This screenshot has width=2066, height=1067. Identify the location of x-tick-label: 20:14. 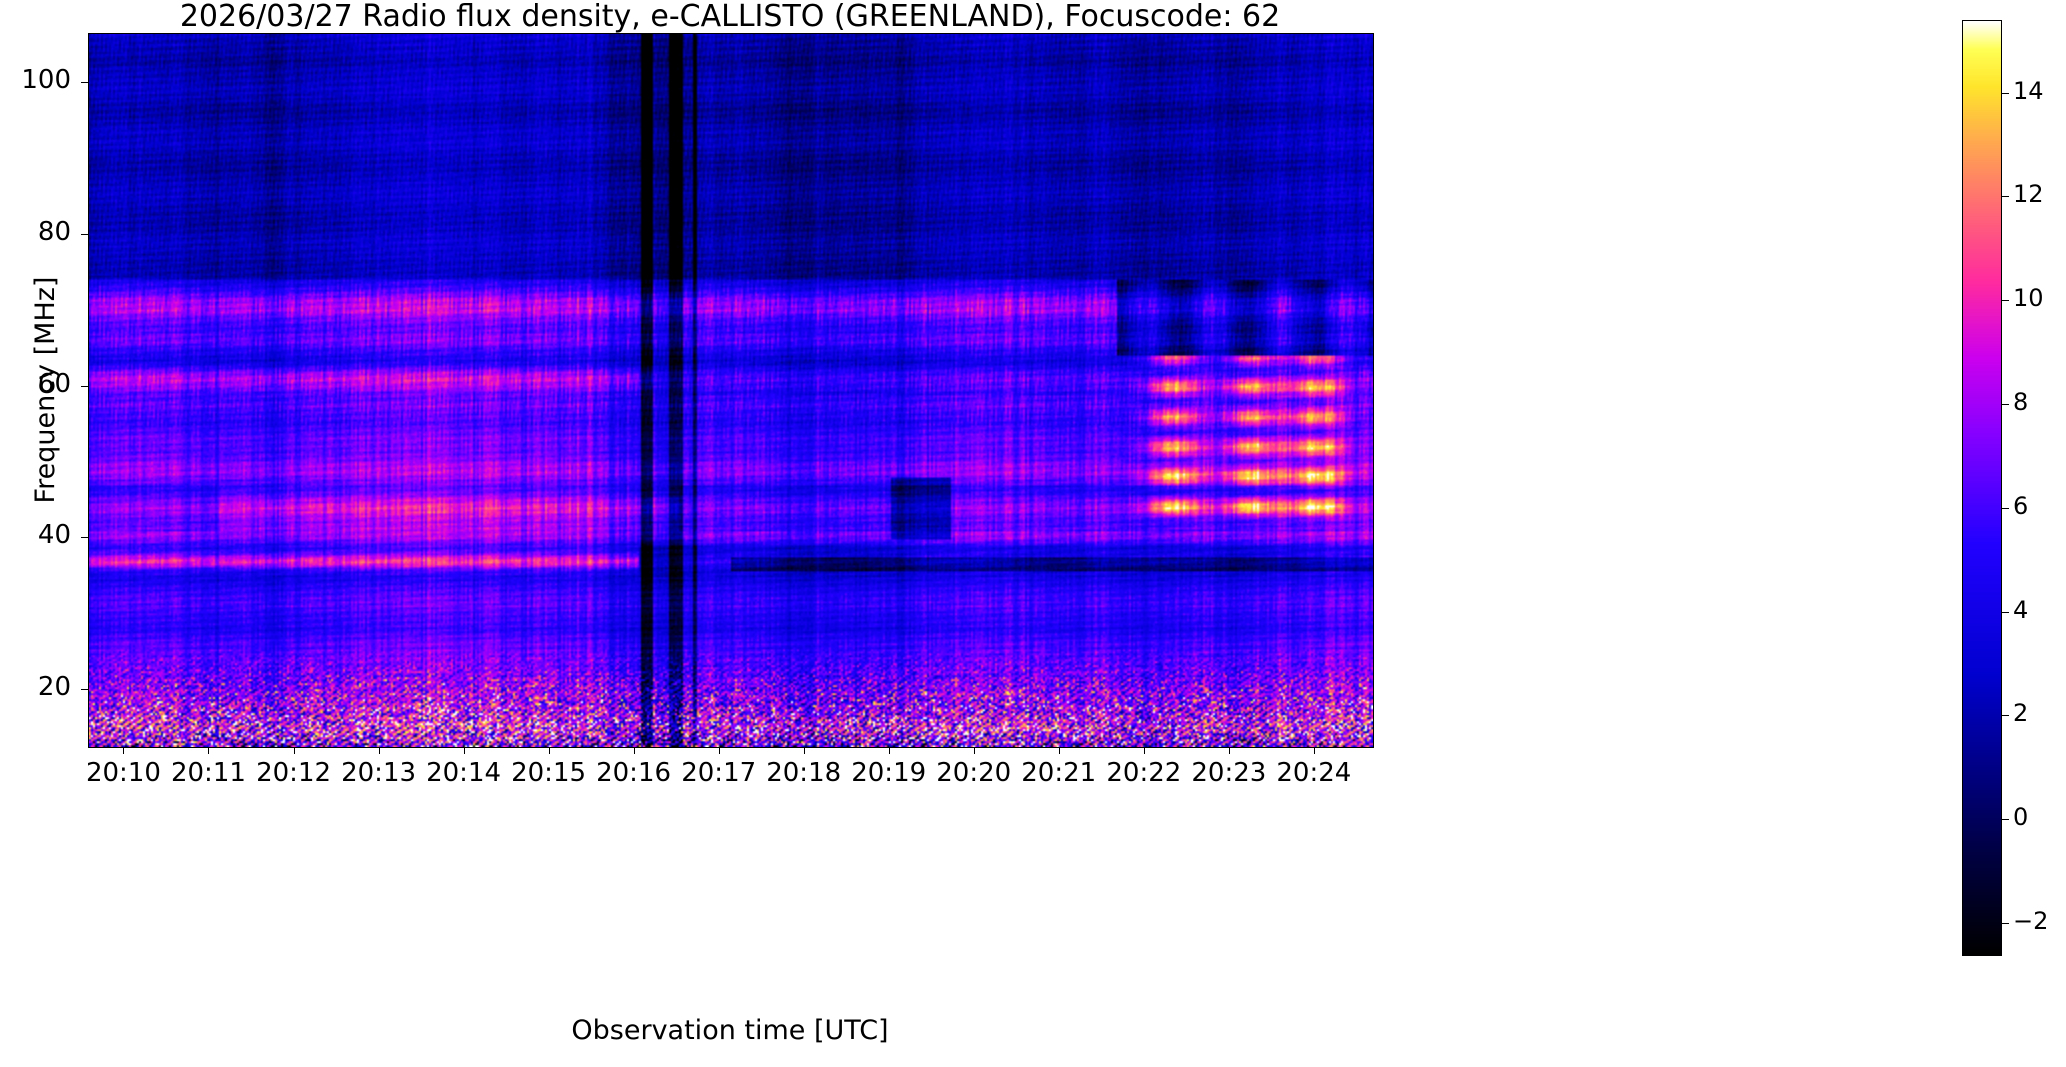
(464, 773).